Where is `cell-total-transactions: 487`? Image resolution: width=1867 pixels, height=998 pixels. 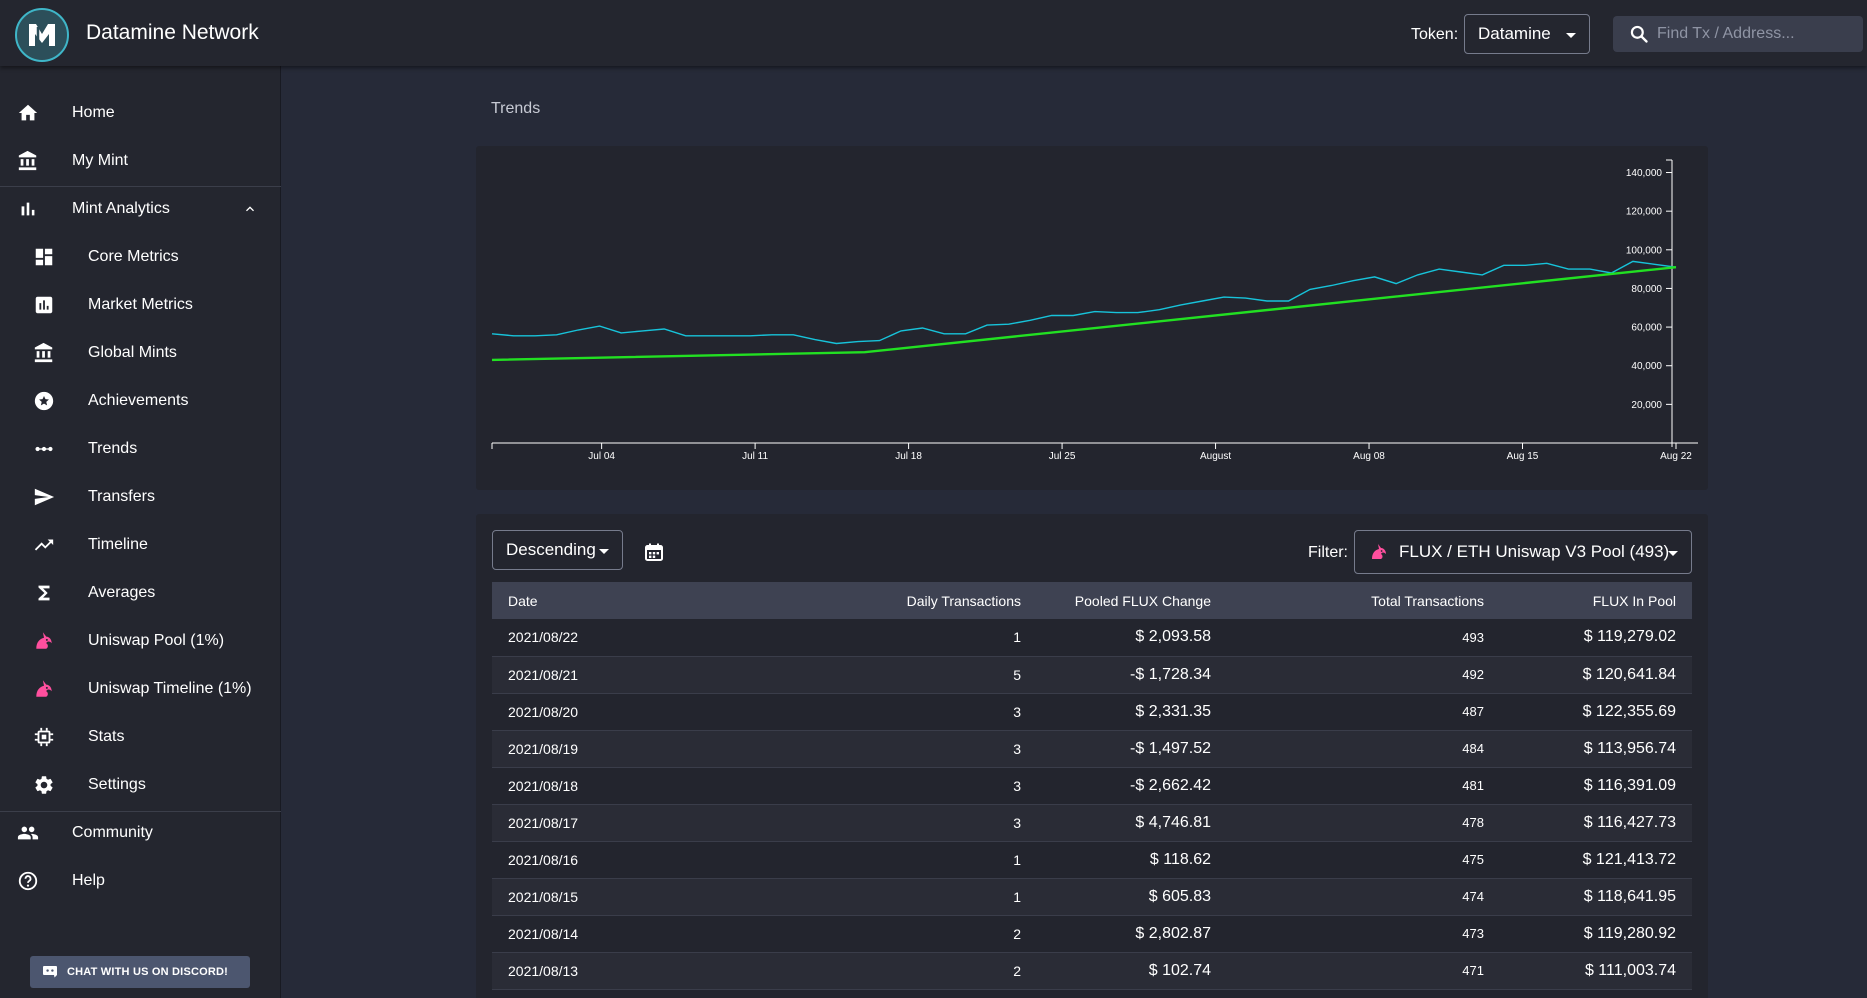
cell-total-transactions: 487 is located at coordinates (1473, 711).